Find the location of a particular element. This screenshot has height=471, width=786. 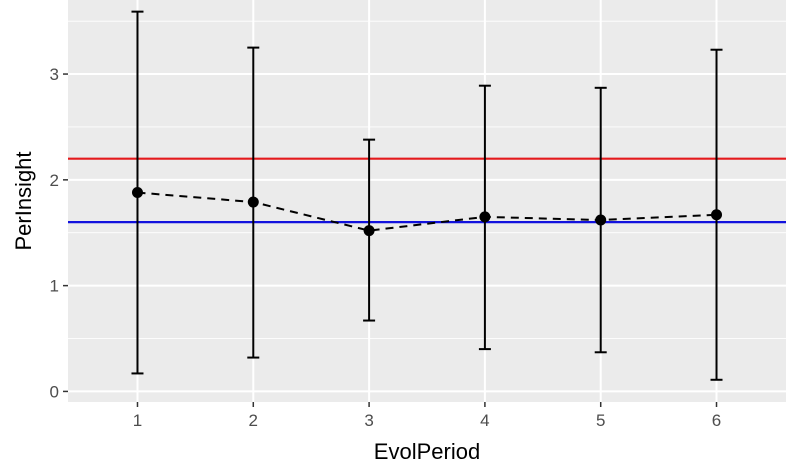

x-axis-ticks: 1 2 3 4 5 6 is located at coordinates (427, 416).